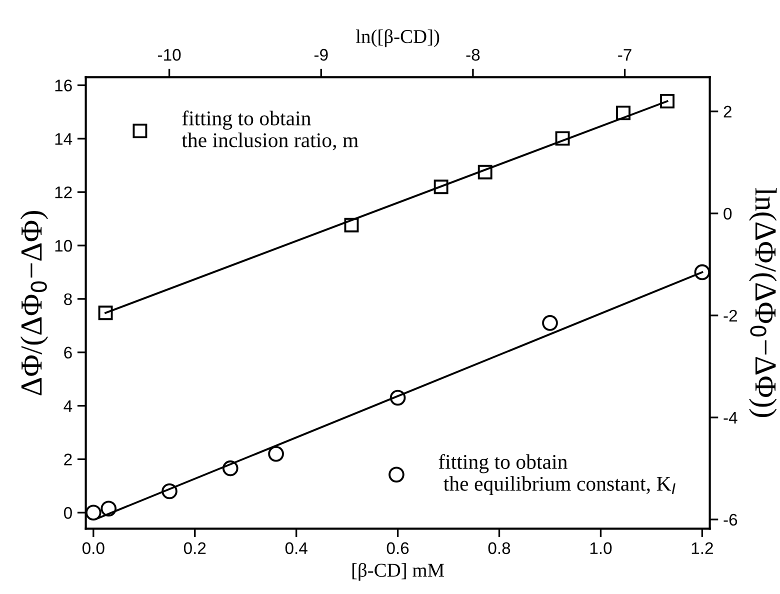 The width and height of the screenshot is (780, 594). I want to click on y-axis-title: ΔΦ/(ΔΦ$_{0}$−ΔΦ), so click(34, 303).